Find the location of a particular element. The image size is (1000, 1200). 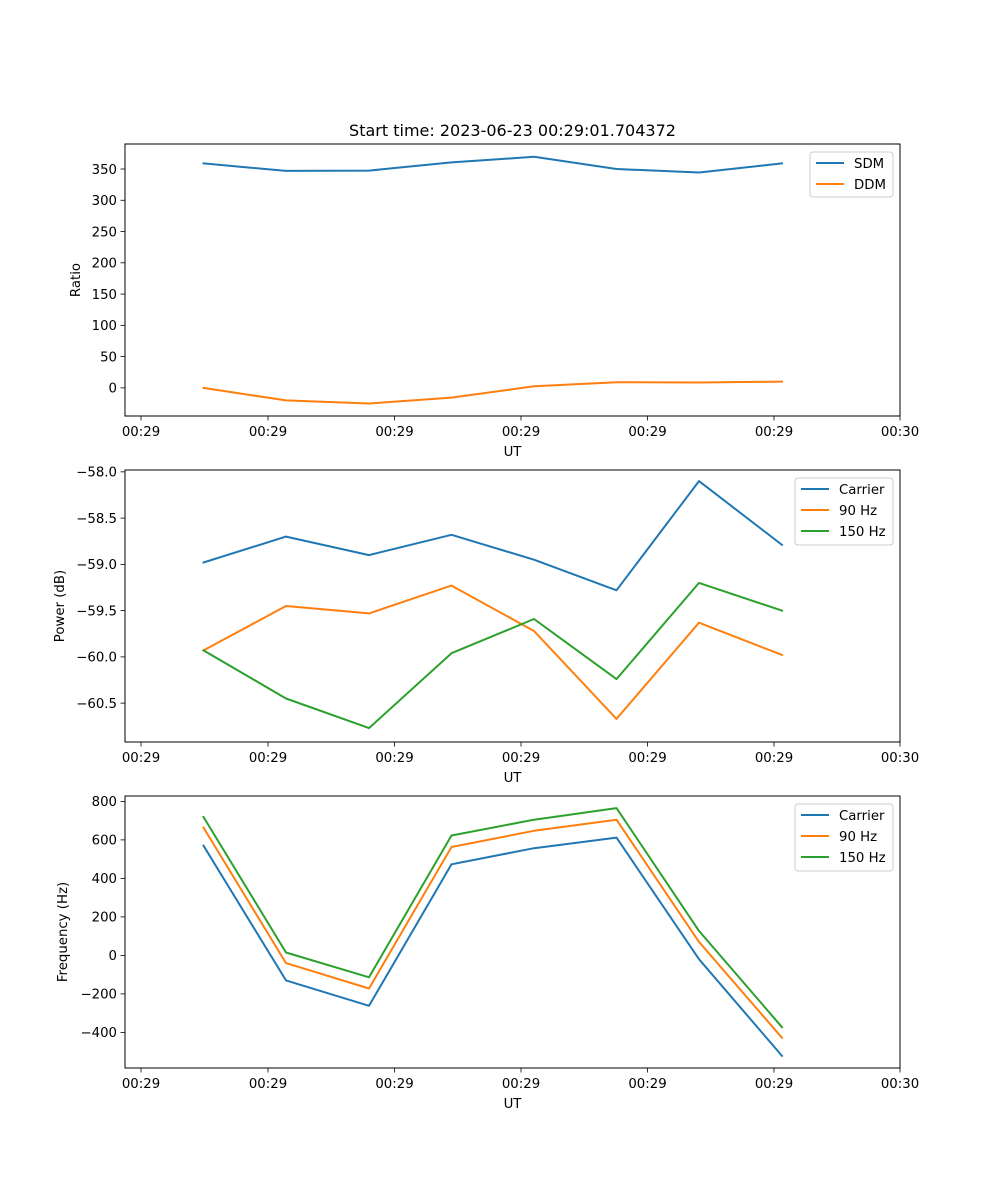

y-tick-label: 400 is located at coordinates (104, 879).